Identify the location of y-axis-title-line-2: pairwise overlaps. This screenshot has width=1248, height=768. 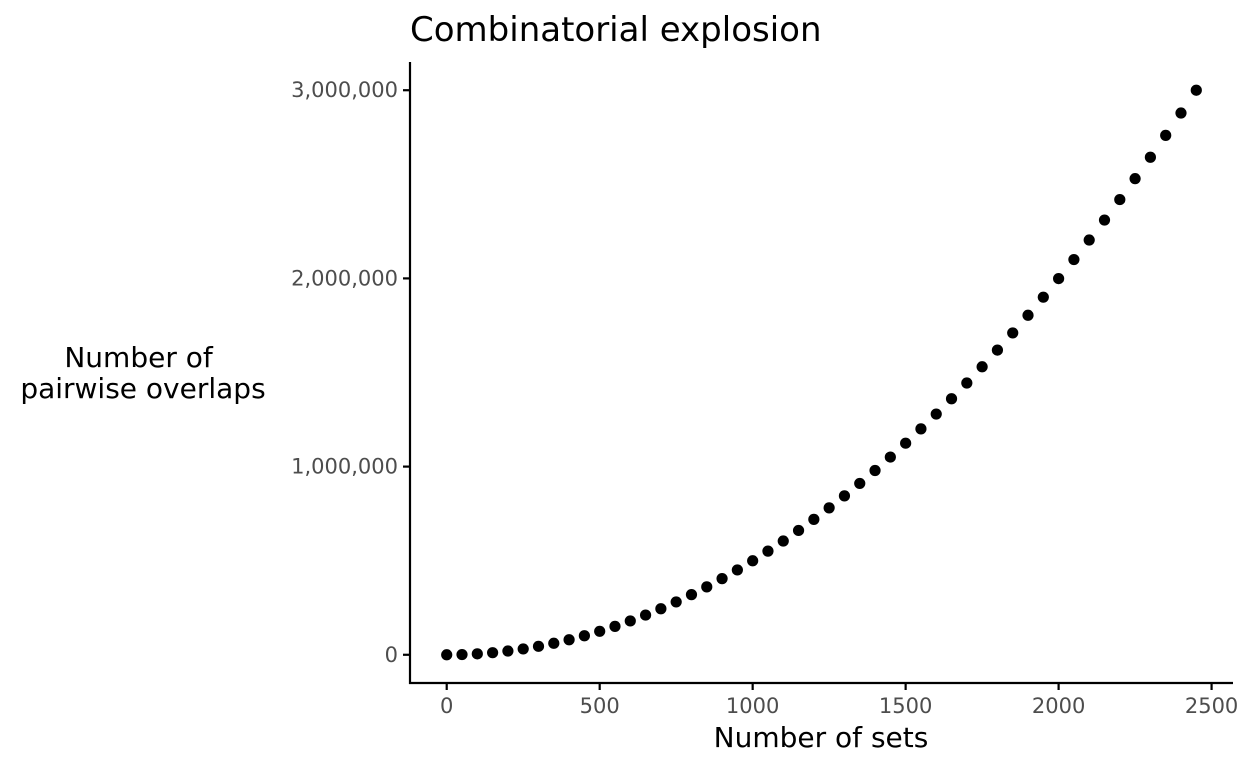
(142, 388).